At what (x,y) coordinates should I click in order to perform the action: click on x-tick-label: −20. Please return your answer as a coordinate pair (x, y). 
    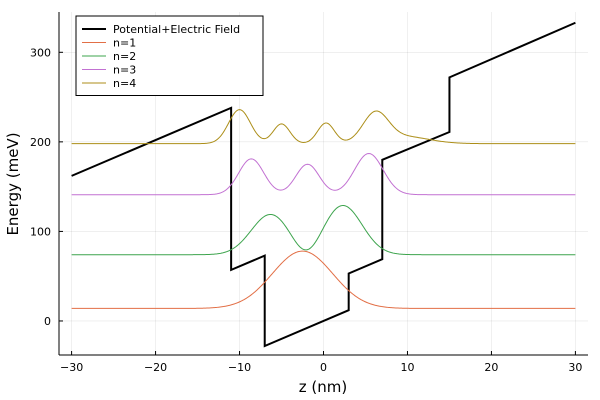
    Looking at the image, I should click on (155, 367).